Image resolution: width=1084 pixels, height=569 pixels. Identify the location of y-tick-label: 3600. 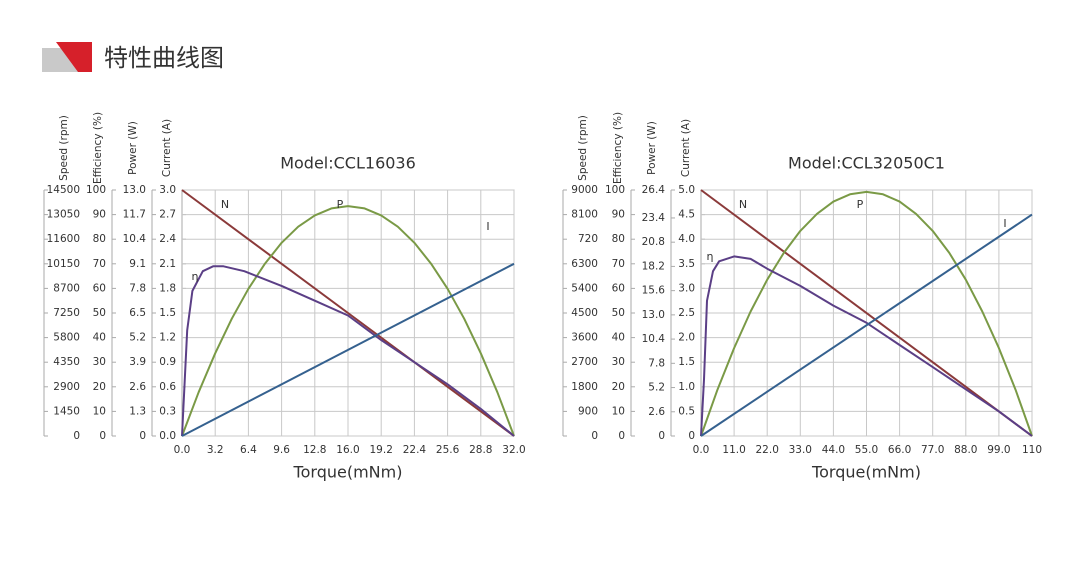
(584, 338).